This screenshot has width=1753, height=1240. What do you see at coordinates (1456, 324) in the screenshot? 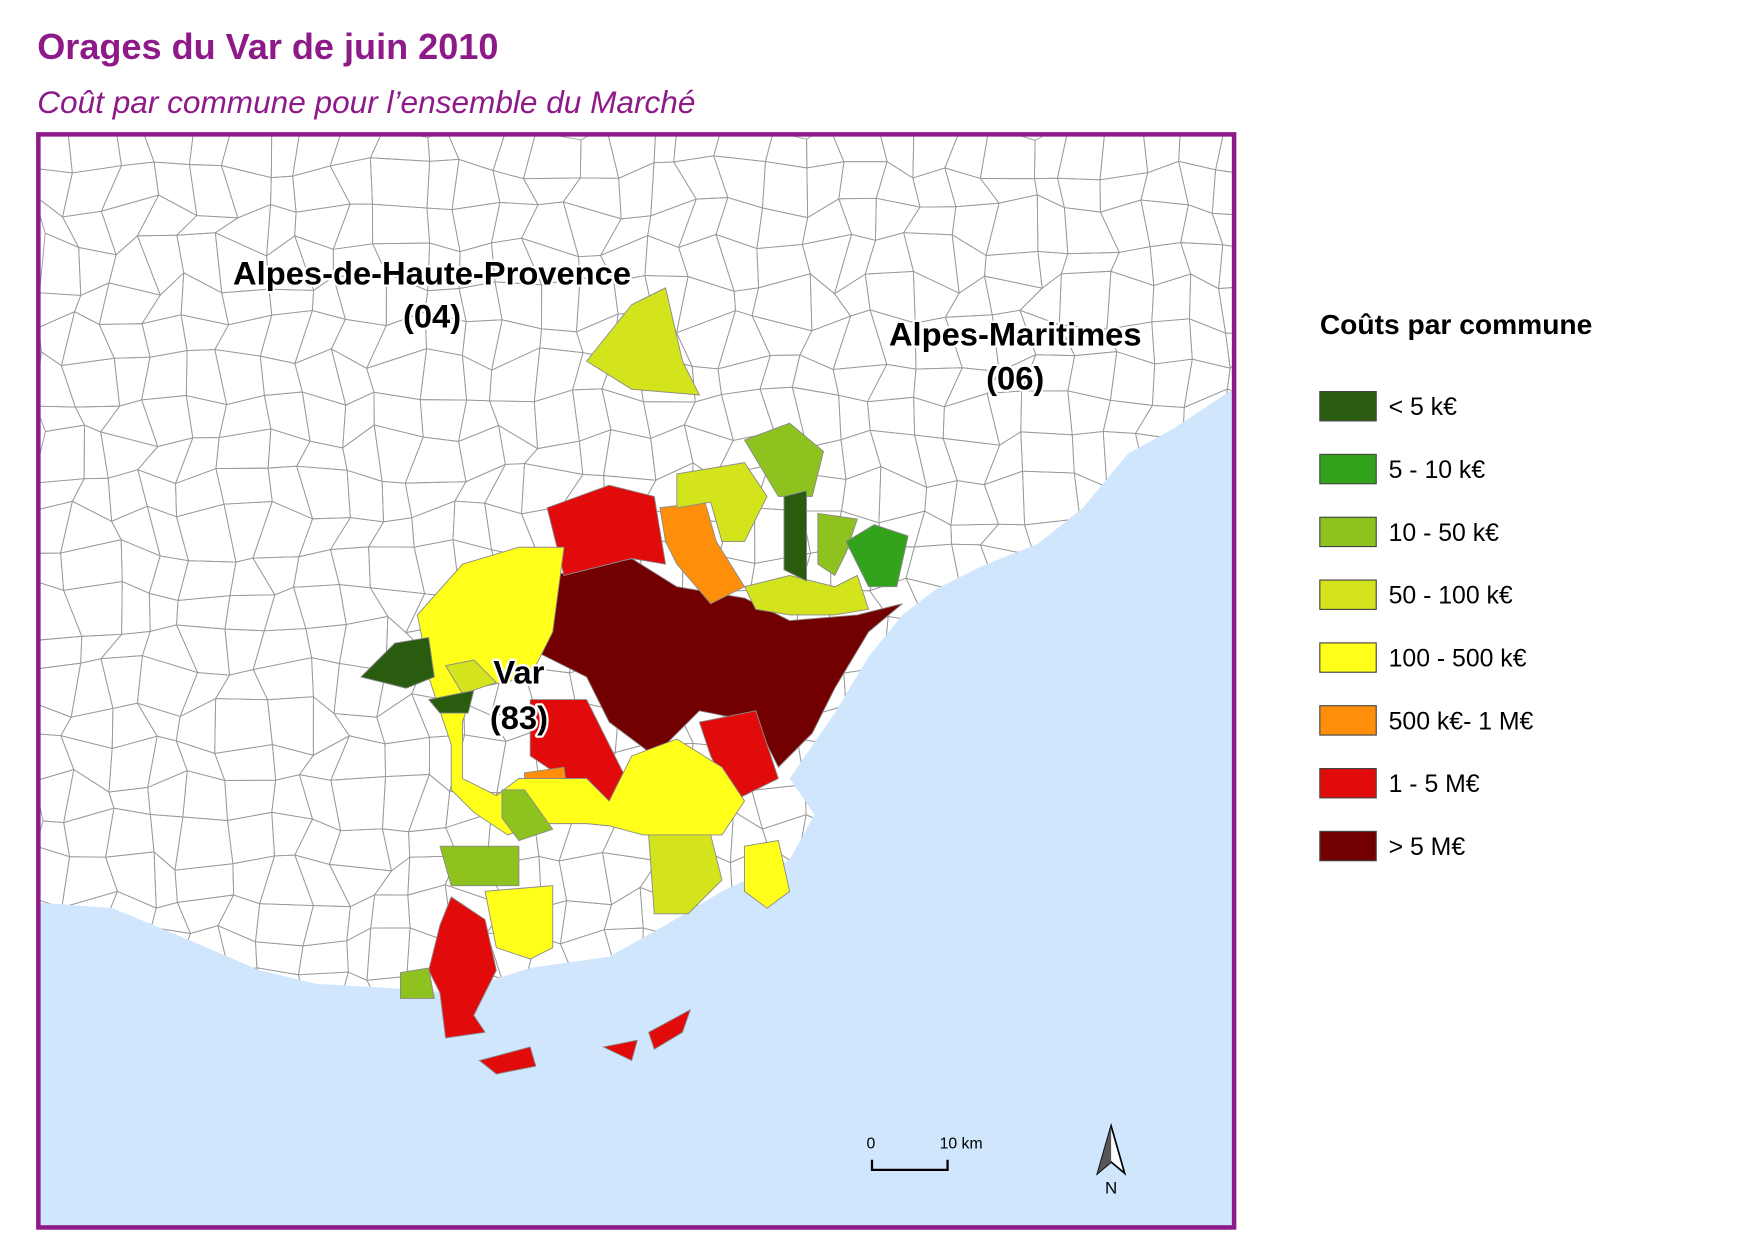
I see `legend-title: Coûts par commune` at bounding box center [1456, 324].